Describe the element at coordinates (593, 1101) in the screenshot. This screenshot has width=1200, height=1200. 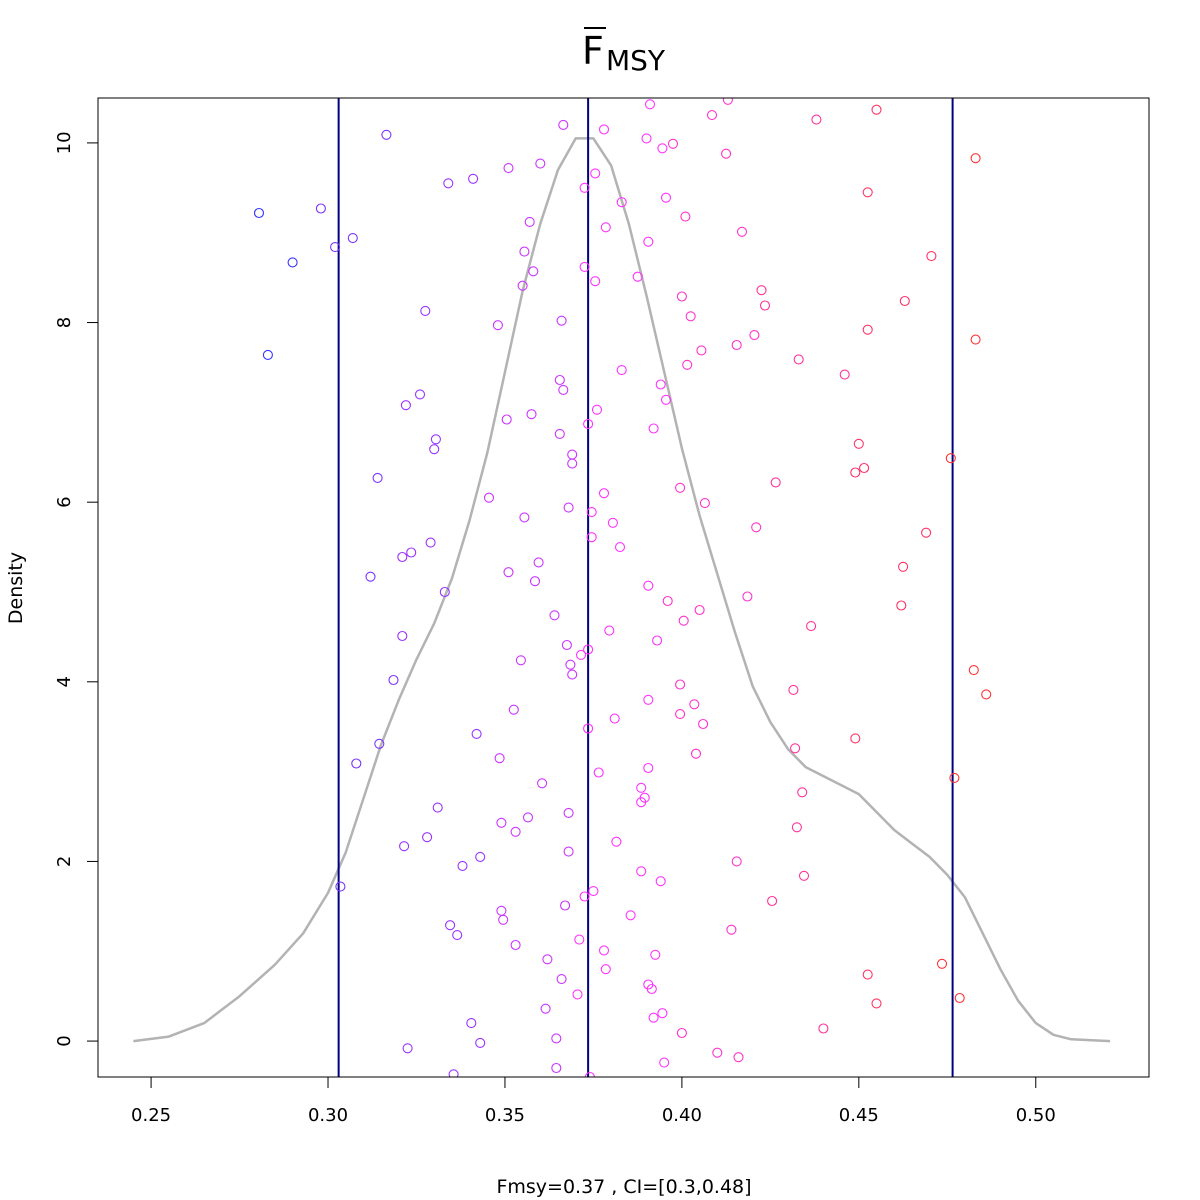
I see `x-axis: 0.25 0.30 0.35 0.40 0.45 0.50` at that location.